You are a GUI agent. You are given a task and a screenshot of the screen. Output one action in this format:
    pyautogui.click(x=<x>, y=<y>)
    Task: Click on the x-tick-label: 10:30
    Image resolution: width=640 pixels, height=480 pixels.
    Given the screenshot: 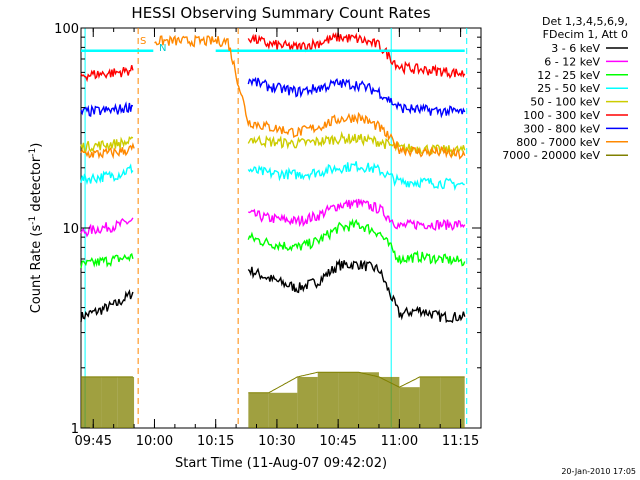 What is the action you would take?
    pyautogui.click(x=276, y=441)
    